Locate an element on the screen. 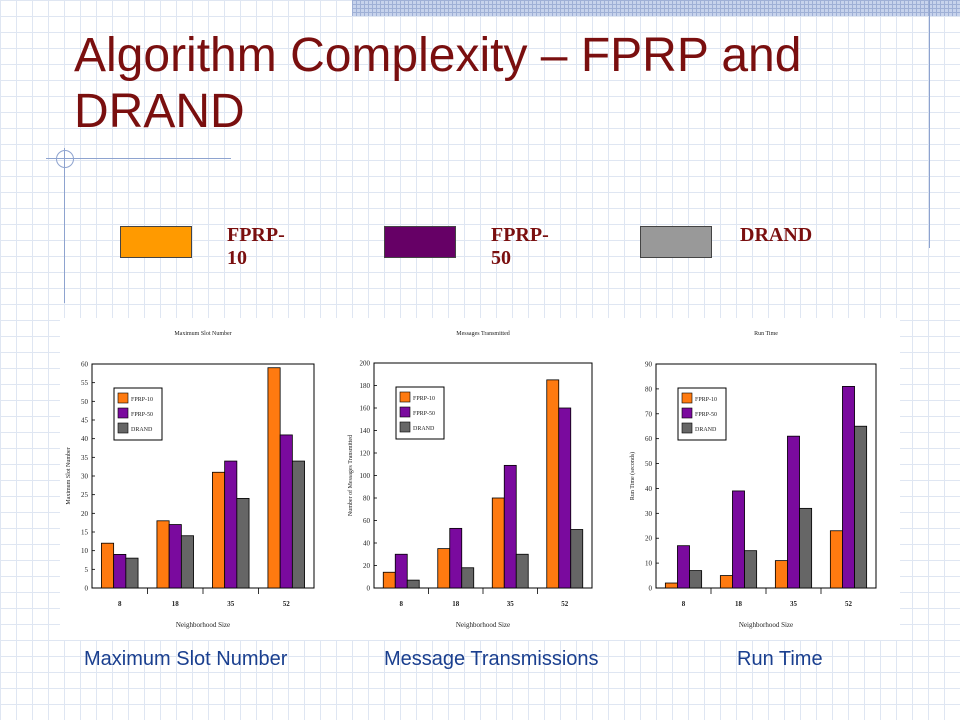 The image size is (960, 720). caption-messages: Message Transmissions is located at coordinates (491, 659).